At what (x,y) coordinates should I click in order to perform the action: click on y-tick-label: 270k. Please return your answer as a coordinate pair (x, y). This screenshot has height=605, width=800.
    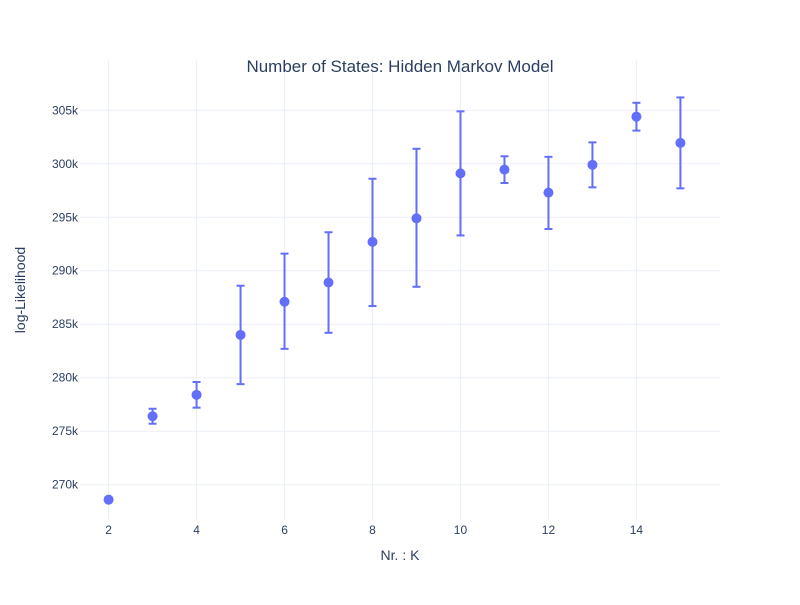
    Looking at the image, I should click on (65, 485).